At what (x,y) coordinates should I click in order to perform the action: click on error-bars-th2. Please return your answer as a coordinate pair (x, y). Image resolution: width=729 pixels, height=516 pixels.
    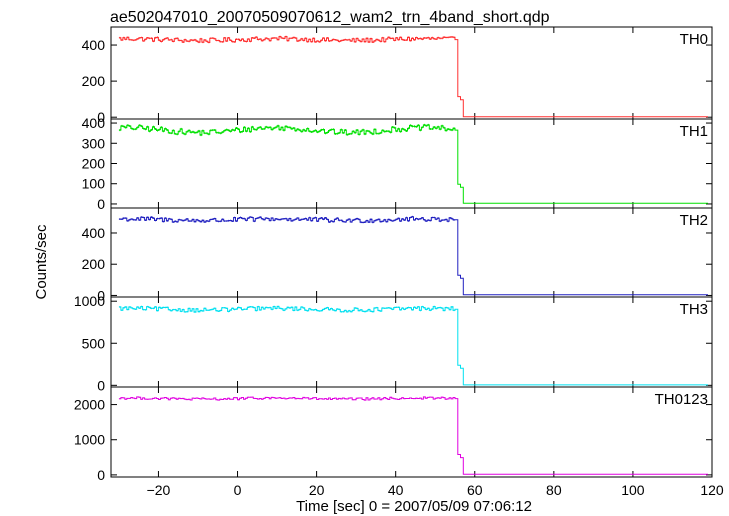
    Looking at the image, I should click on (287, 219).